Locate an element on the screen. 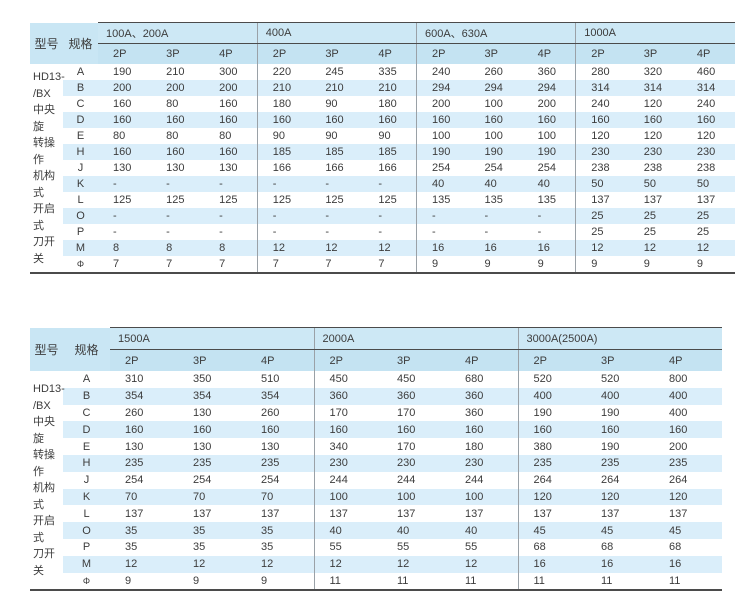 The height and width of the screenshot is (591, 750). amp-group-header: 3000A(2500A) is located at coordinates (619, 338).